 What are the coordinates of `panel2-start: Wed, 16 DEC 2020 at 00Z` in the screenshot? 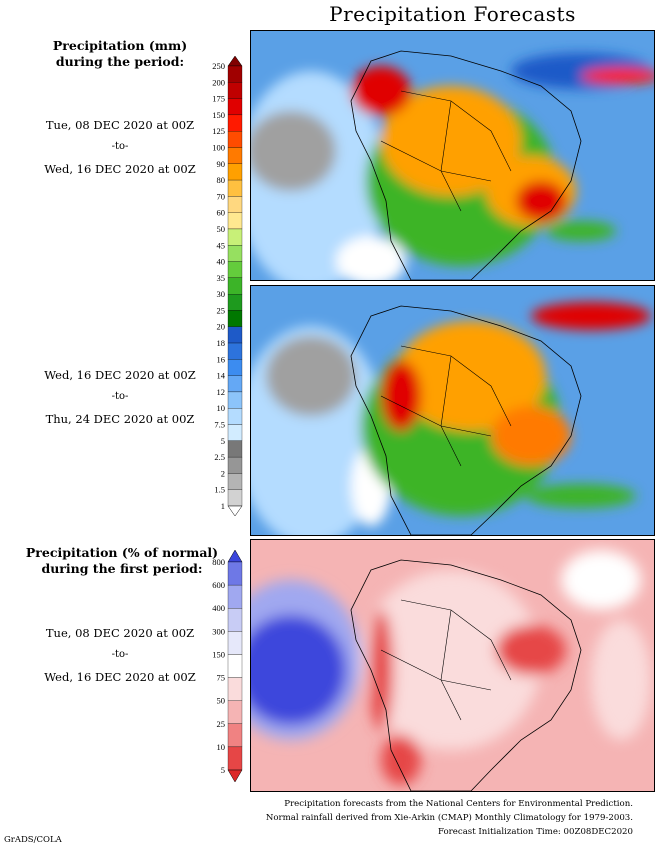 It's located at (120, 375).